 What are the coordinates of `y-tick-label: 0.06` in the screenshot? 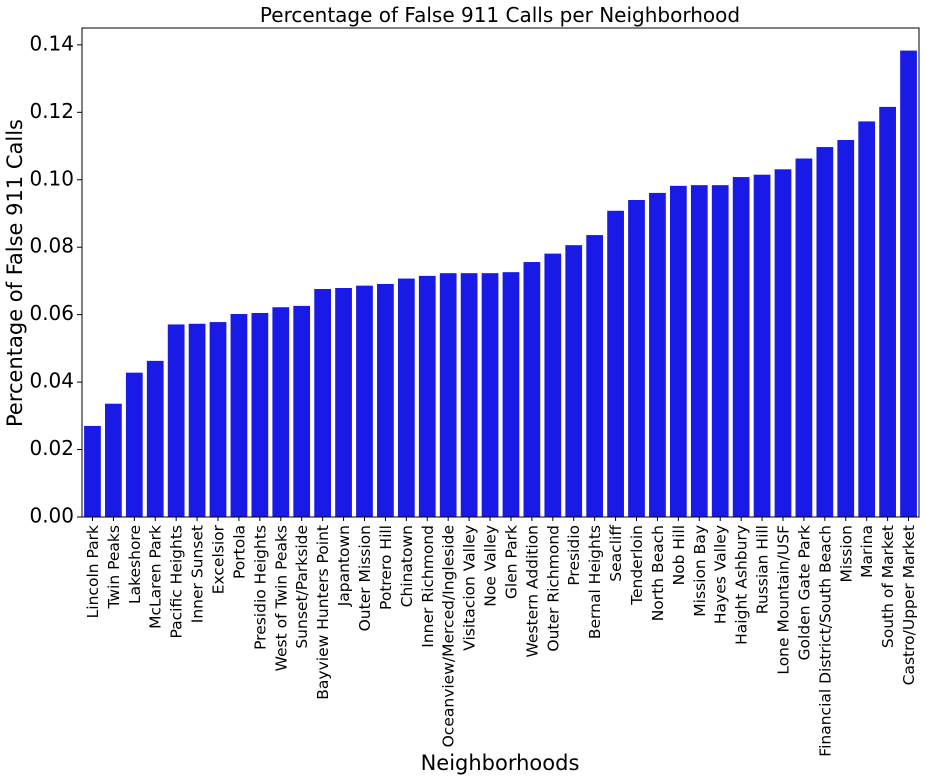 It's located at (51, 313).